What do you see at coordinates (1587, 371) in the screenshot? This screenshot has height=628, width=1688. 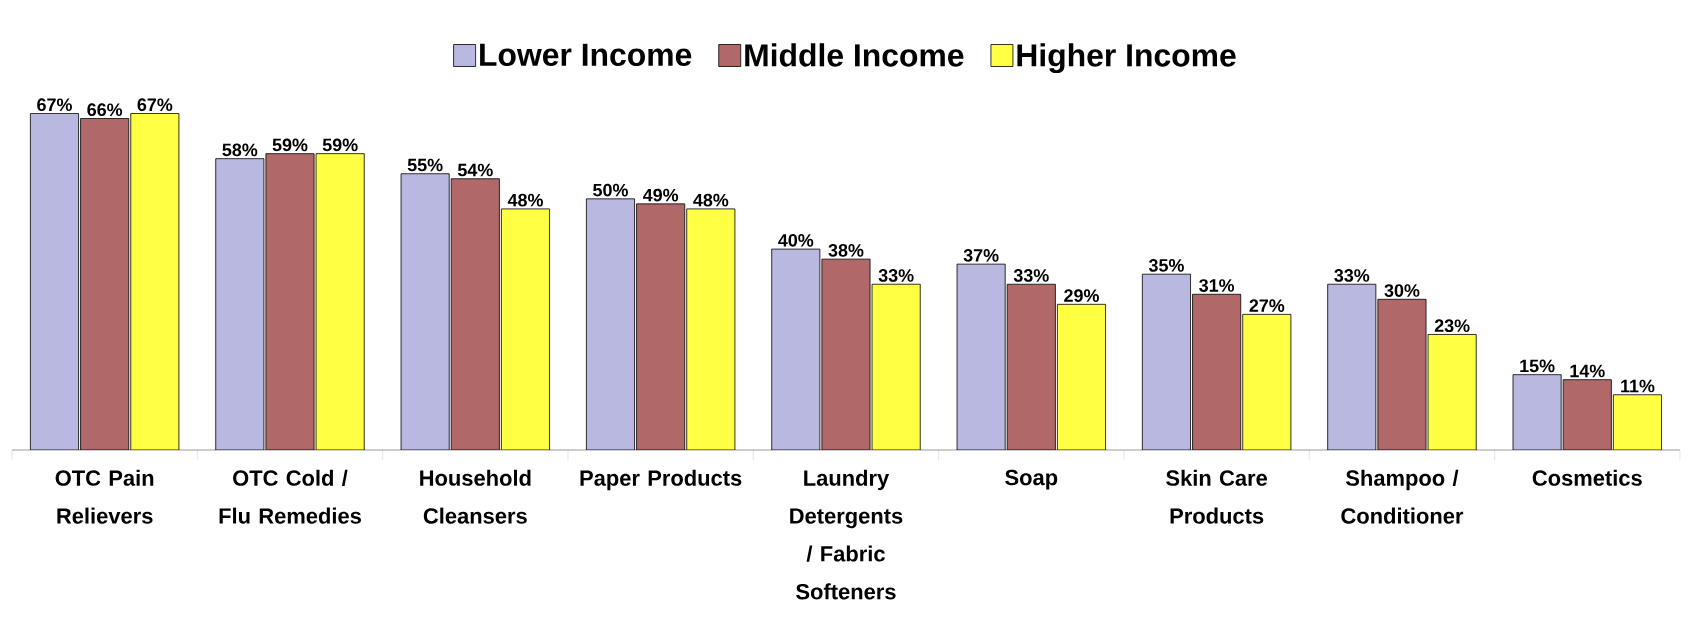 I see `data-label: 14%` at bounding box center [1587, 371].